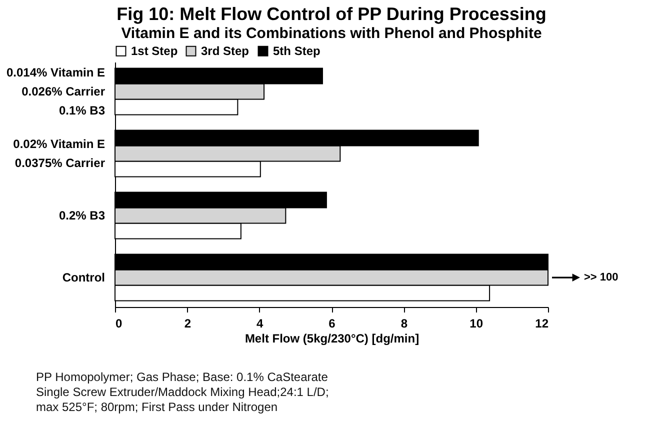  Describe the element at coordinates (477, 323) in the screenshot. I see `x-tick-label: 10` at that location.